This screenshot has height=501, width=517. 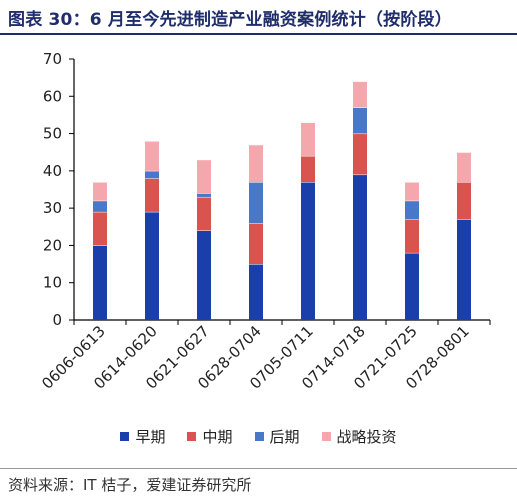 I want to click on y-tick-label: 70, so click(x=52, y=59).